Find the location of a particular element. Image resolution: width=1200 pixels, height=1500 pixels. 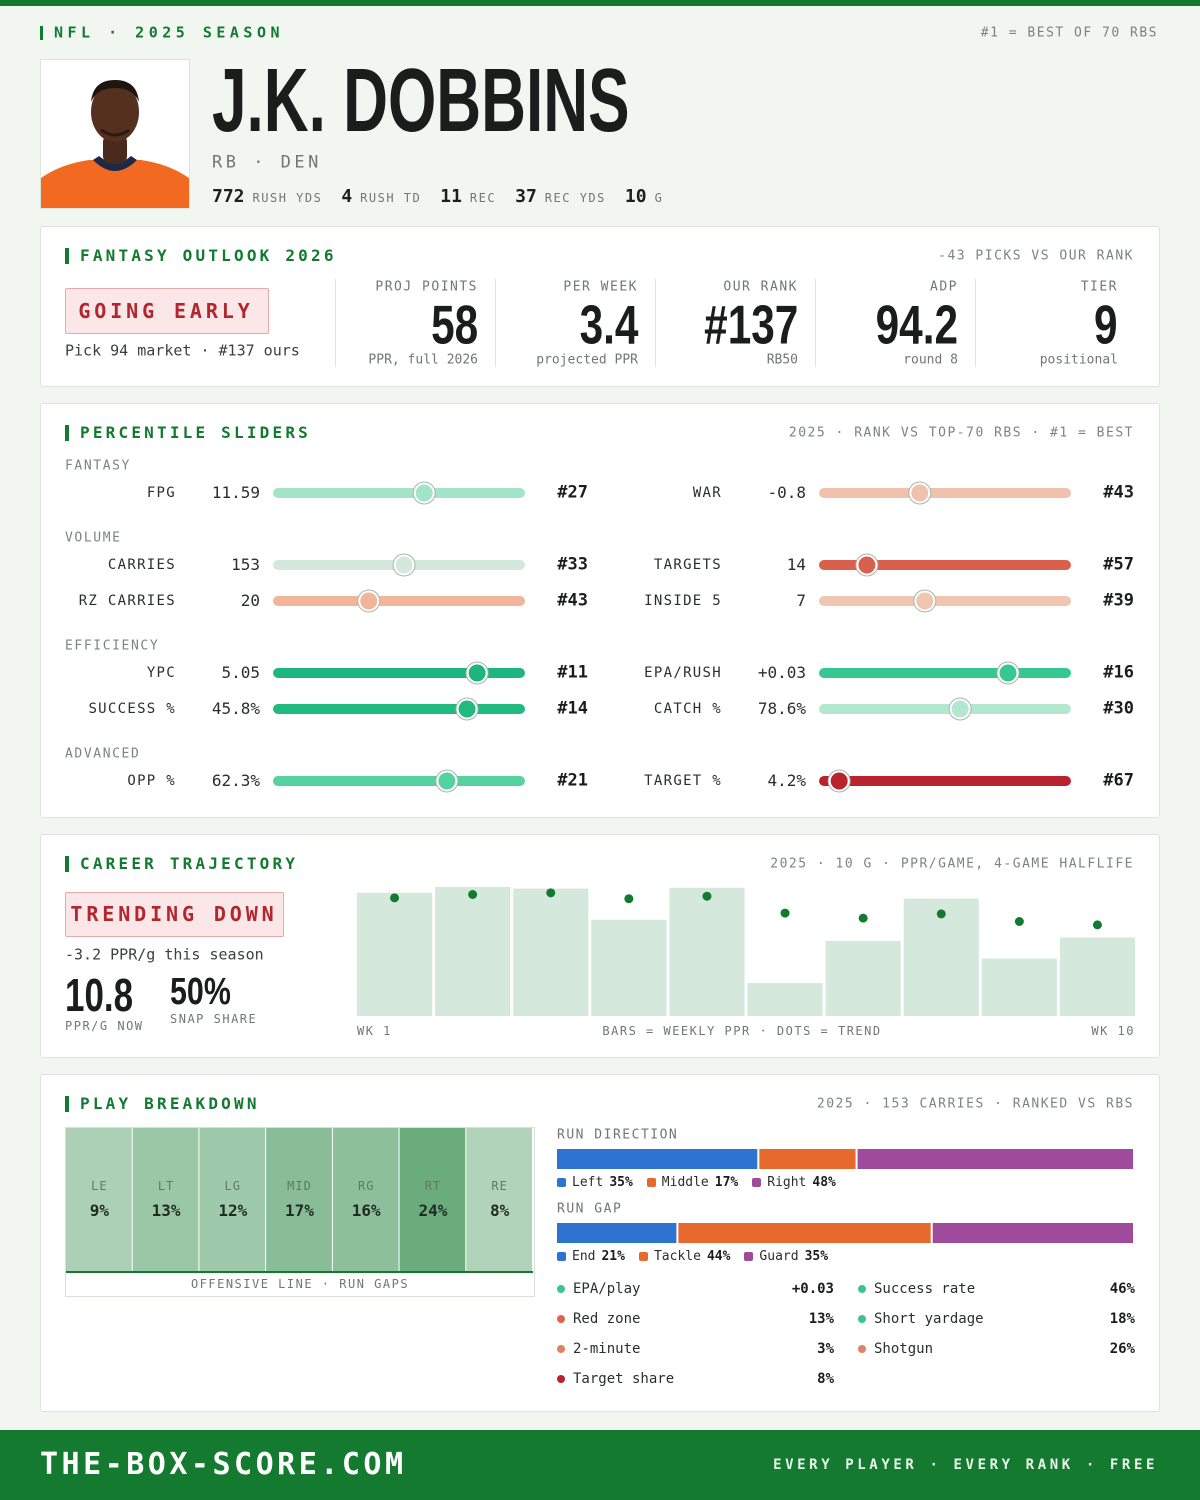

slider-label: YPC is located at coordinates (161, 673).